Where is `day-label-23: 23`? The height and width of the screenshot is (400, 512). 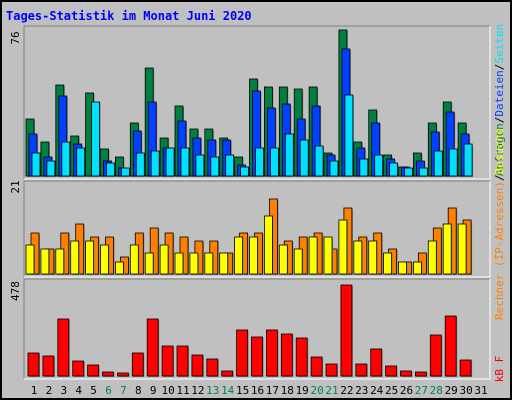
day-label-23: 23 is located at coordinates (361, 390).